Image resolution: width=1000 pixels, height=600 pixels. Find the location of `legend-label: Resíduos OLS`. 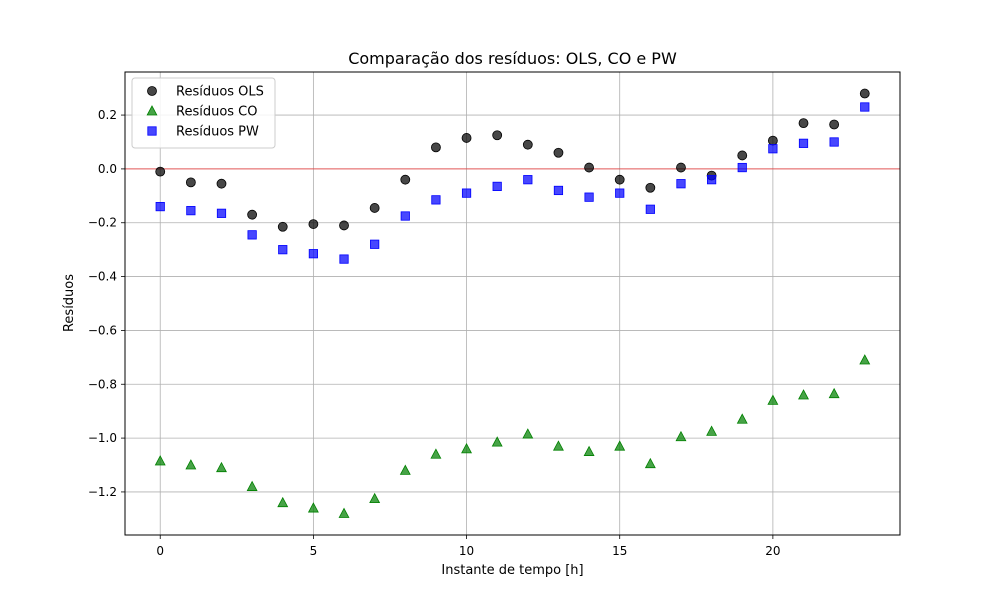

legend-label: Resíduos OLS is located at coordinates (220, 92).